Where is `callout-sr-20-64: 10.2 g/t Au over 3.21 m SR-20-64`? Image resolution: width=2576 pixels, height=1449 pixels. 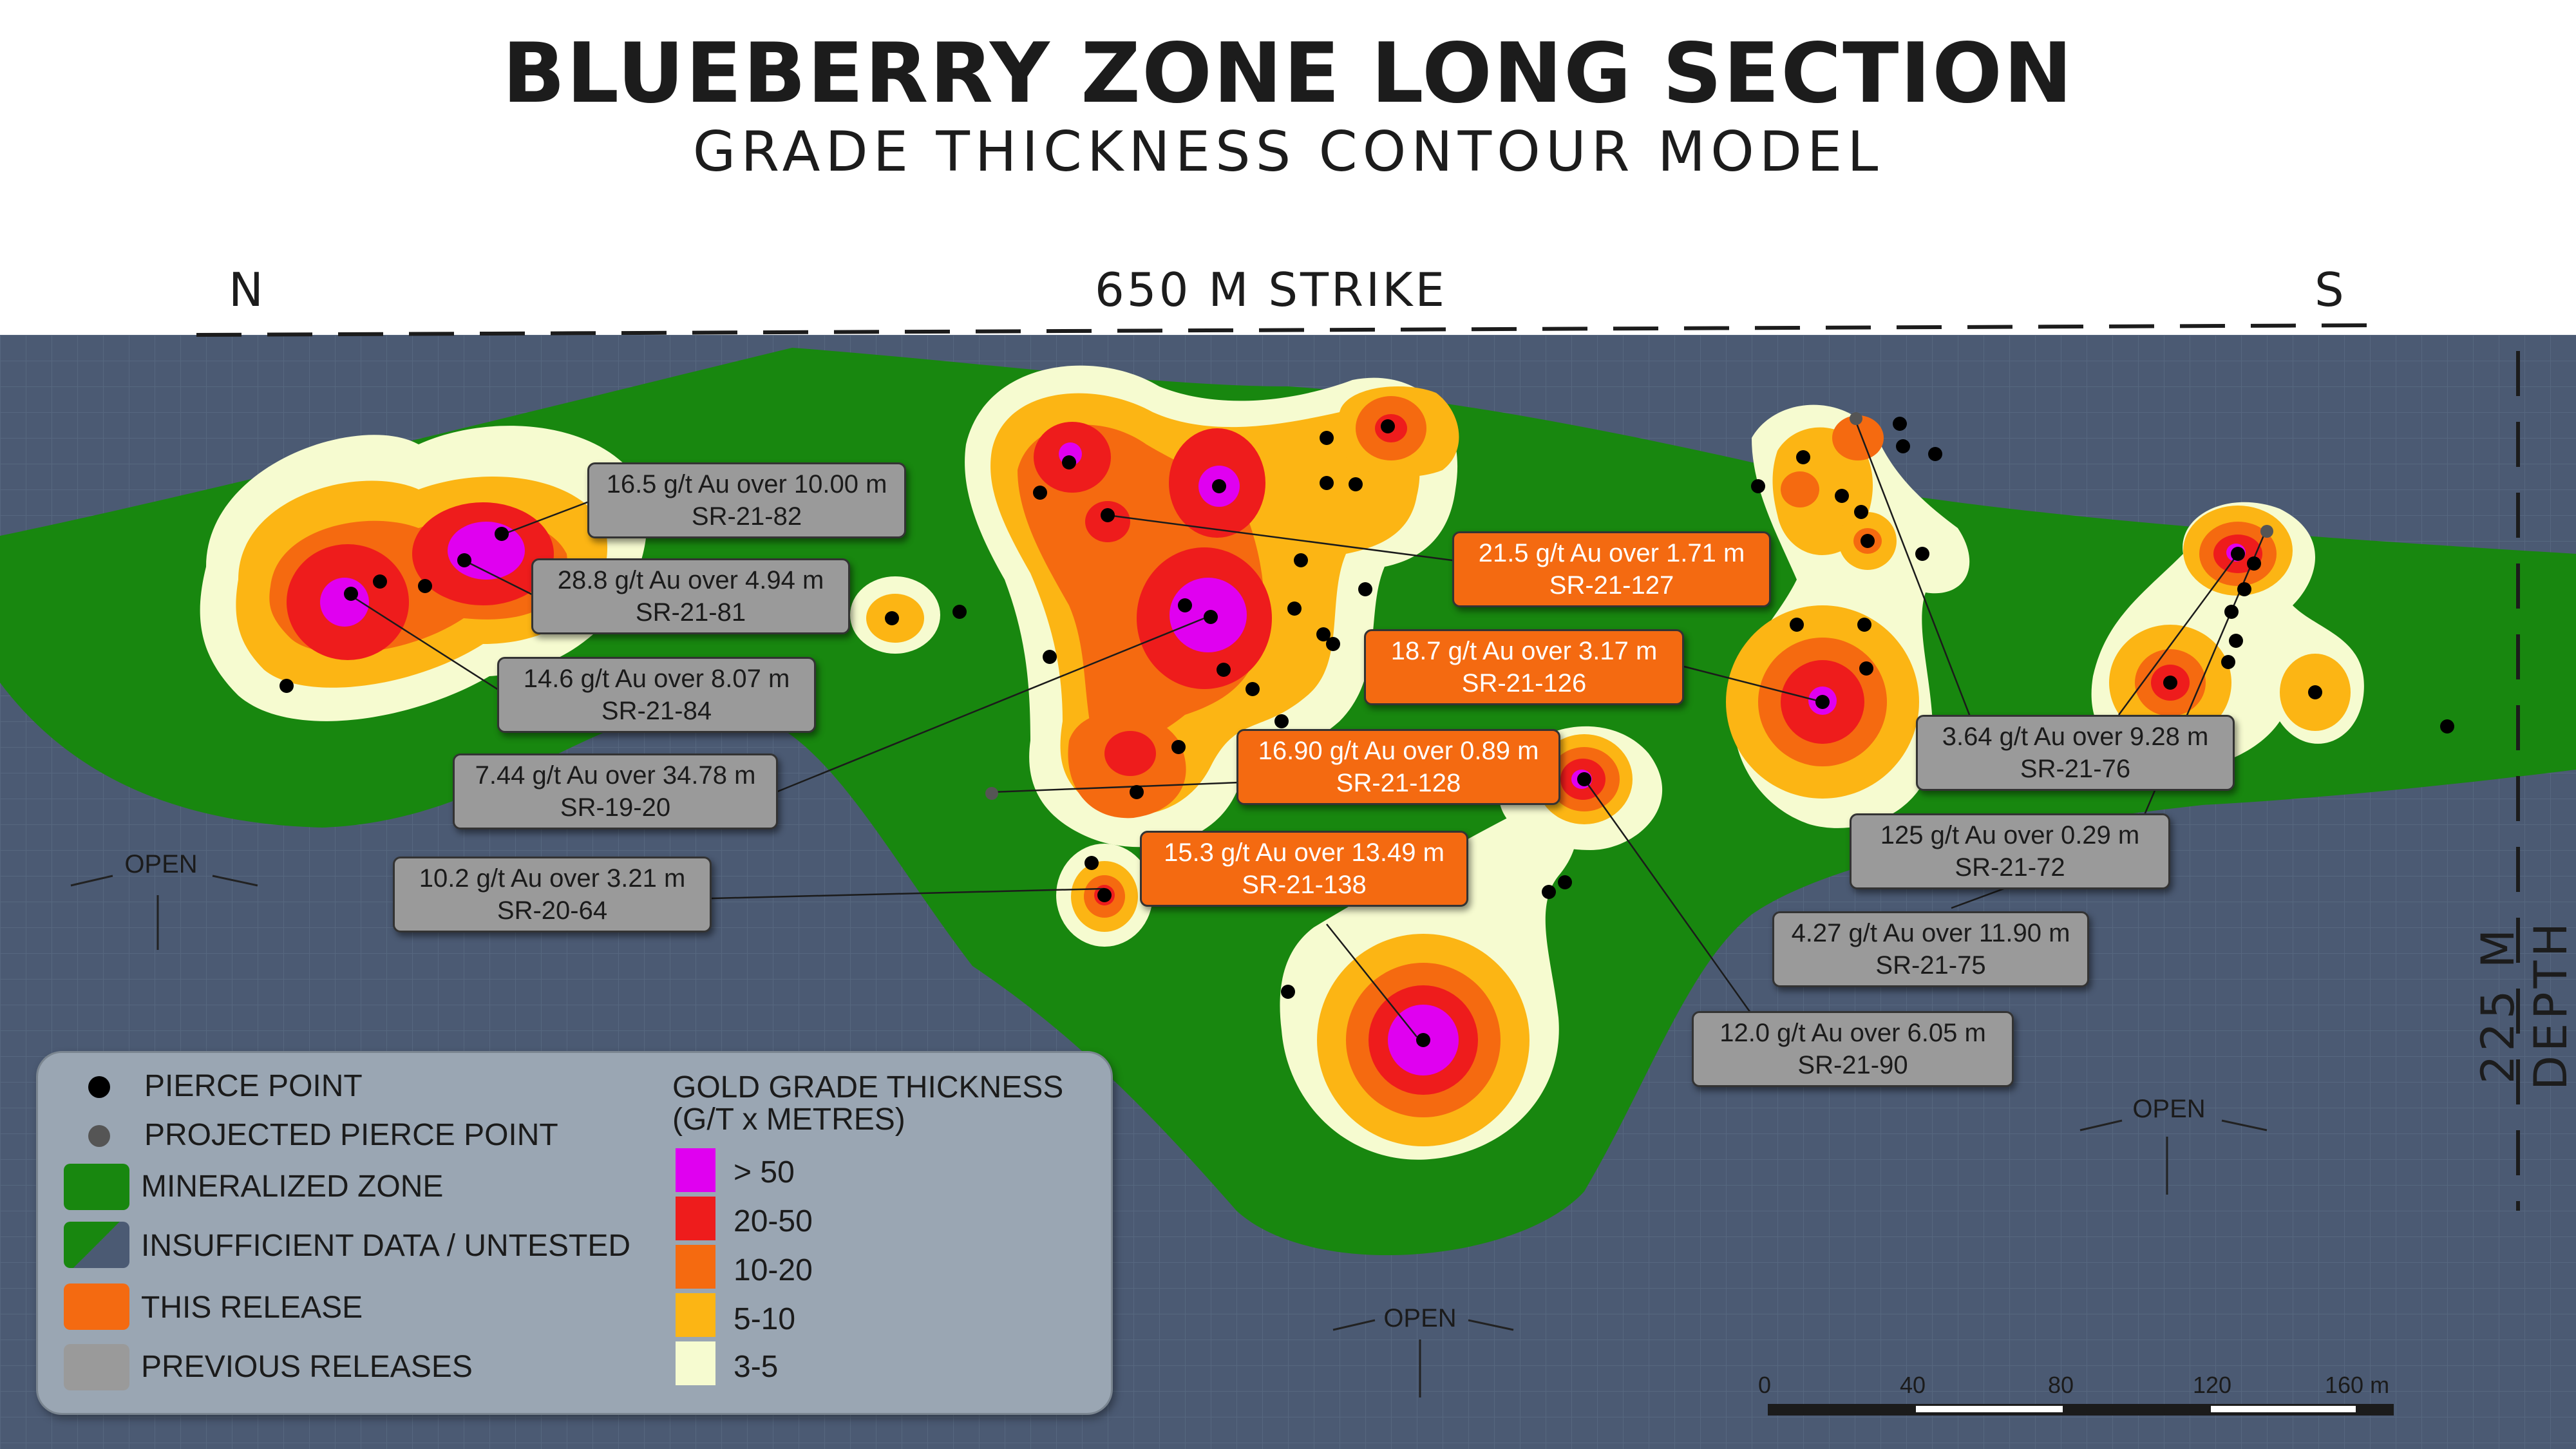 callout-sr-20-64: 10.2 g/t Au over 3.21 m SR-20-64 is located at coordinates (553, 895).